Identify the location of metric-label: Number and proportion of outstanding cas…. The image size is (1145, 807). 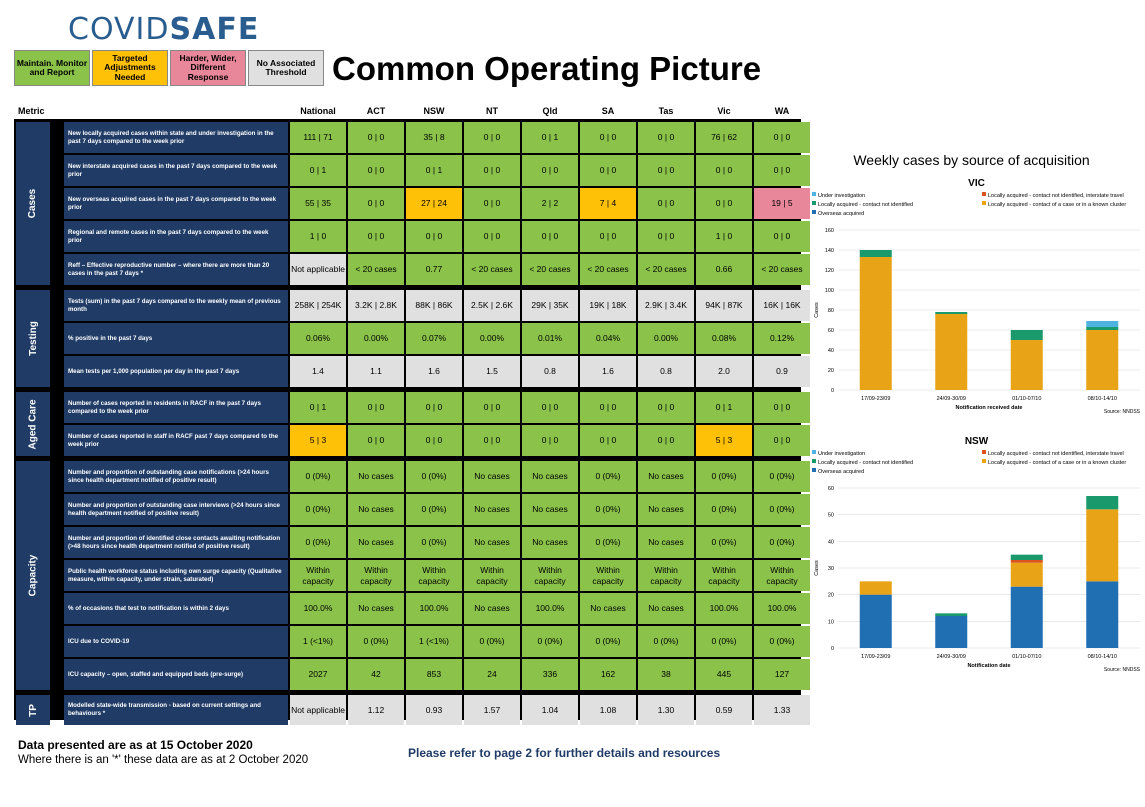
(176, 476).